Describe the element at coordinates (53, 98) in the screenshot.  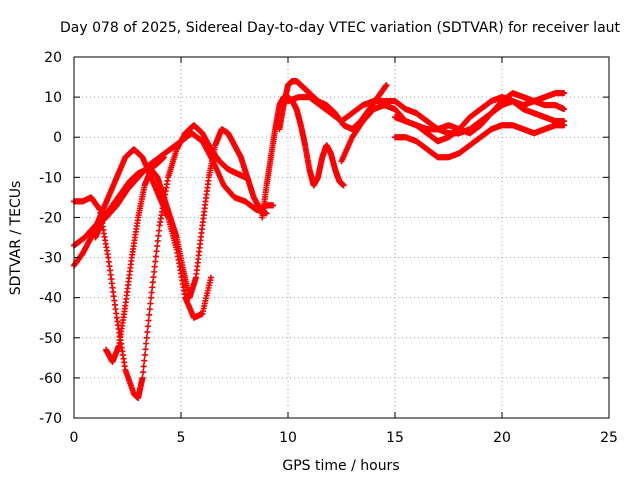
I see `y-tick-label: 10` at that location.